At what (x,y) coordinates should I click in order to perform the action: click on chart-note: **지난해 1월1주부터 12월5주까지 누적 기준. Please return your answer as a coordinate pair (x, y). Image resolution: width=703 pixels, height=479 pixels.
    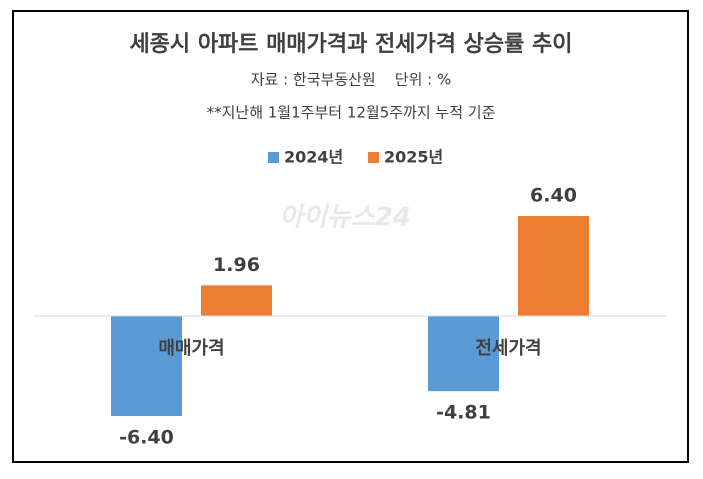
    Looking at the image, I should click on (351, 113).